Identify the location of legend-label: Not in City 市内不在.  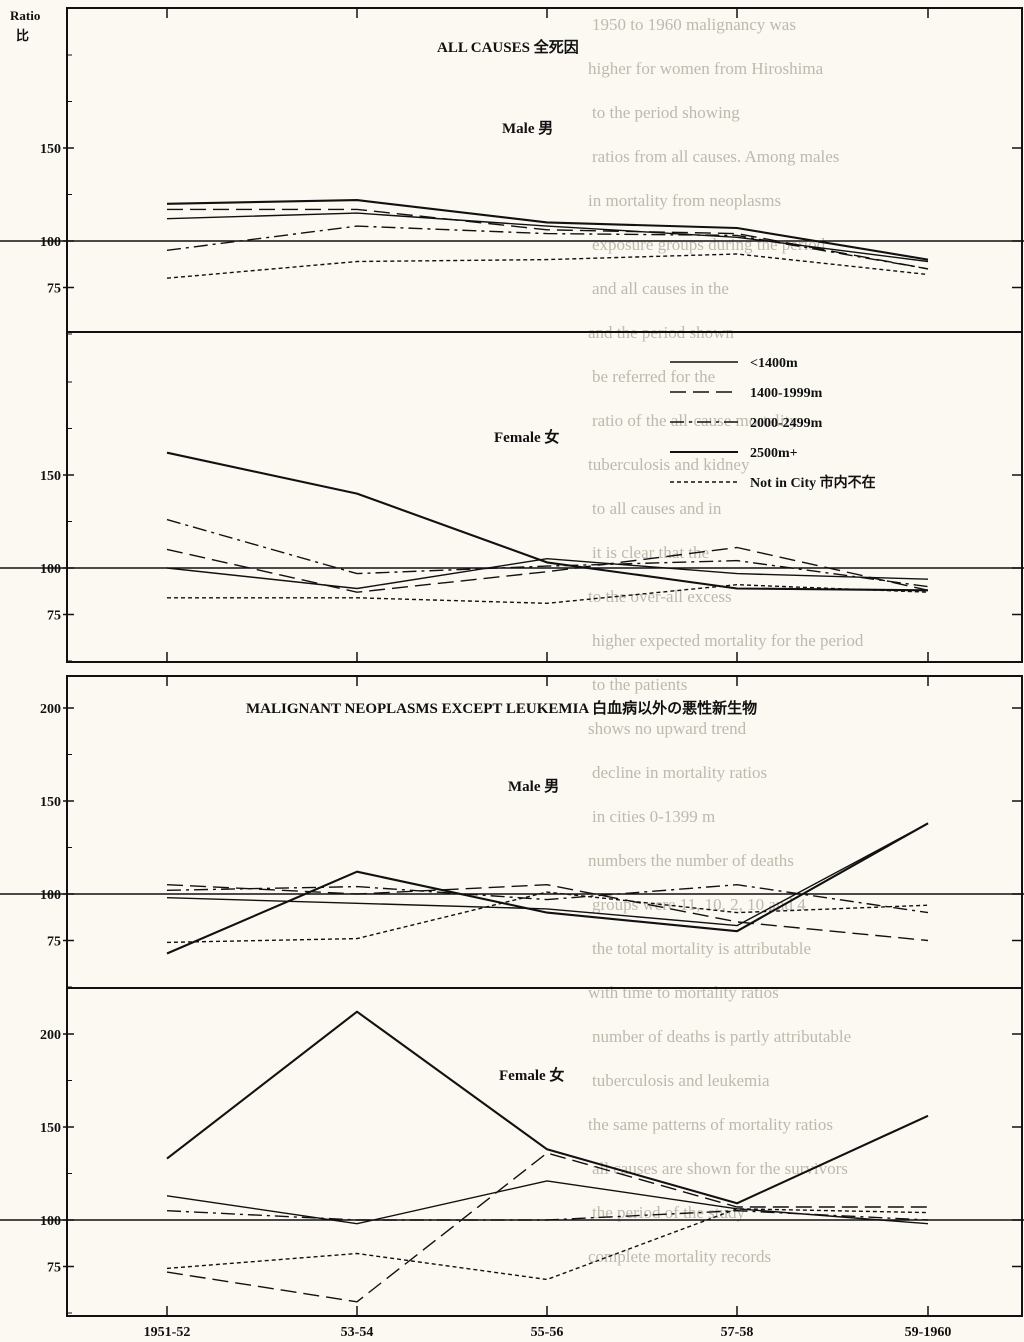
(813, 482).